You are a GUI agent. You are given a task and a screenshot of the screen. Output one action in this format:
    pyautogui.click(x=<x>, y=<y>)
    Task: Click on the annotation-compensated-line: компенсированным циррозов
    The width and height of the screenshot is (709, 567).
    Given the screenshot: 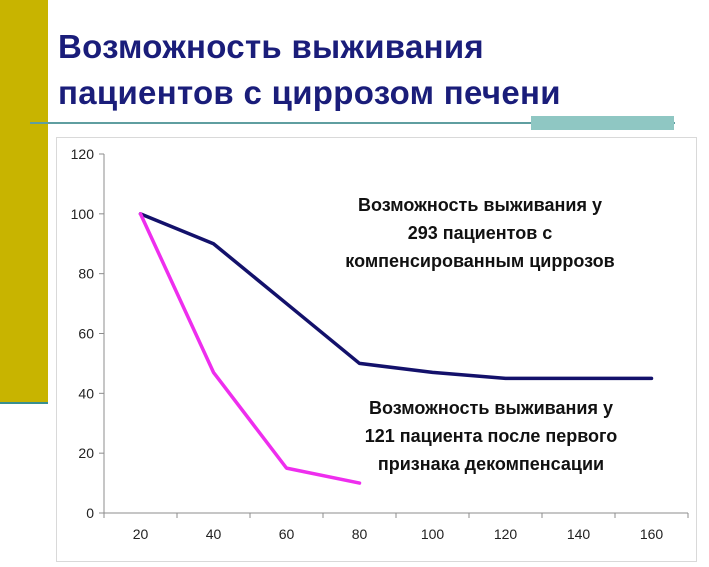 What is the action you would take?
    pyautogui.click(x=479, y=261)
    